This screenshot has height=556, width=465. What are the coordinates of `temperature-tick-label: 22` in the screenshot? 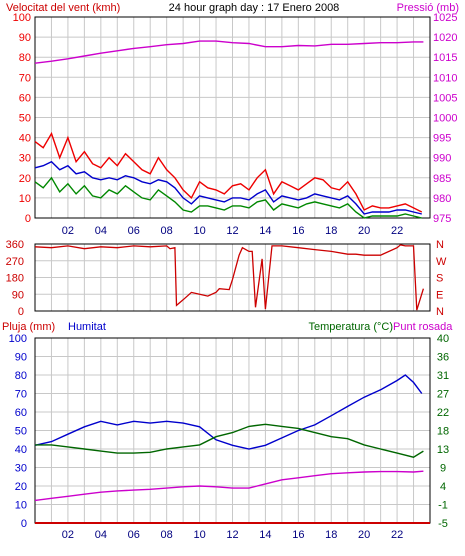 It's located at (443, 413).